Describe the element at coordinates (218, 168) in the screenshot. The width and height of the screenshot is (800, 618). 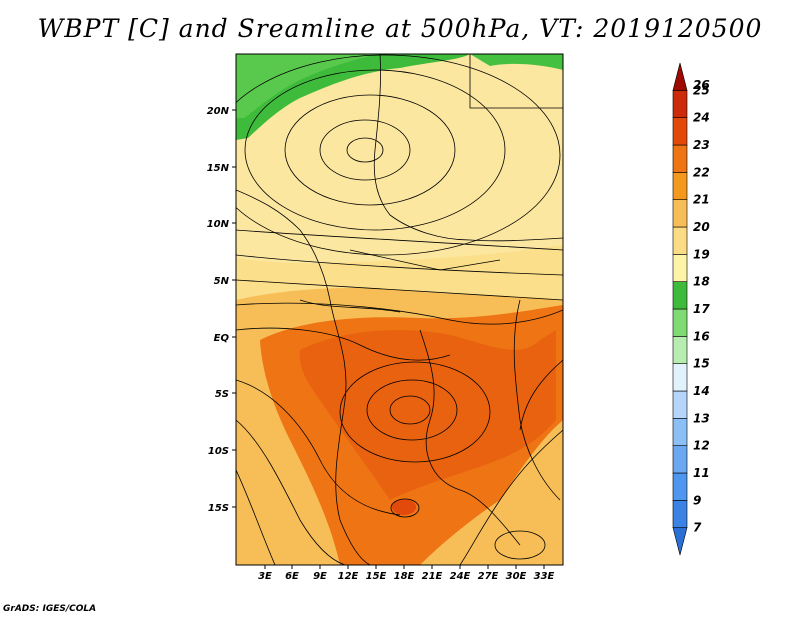
I see `svg-text: 15N` at that location.